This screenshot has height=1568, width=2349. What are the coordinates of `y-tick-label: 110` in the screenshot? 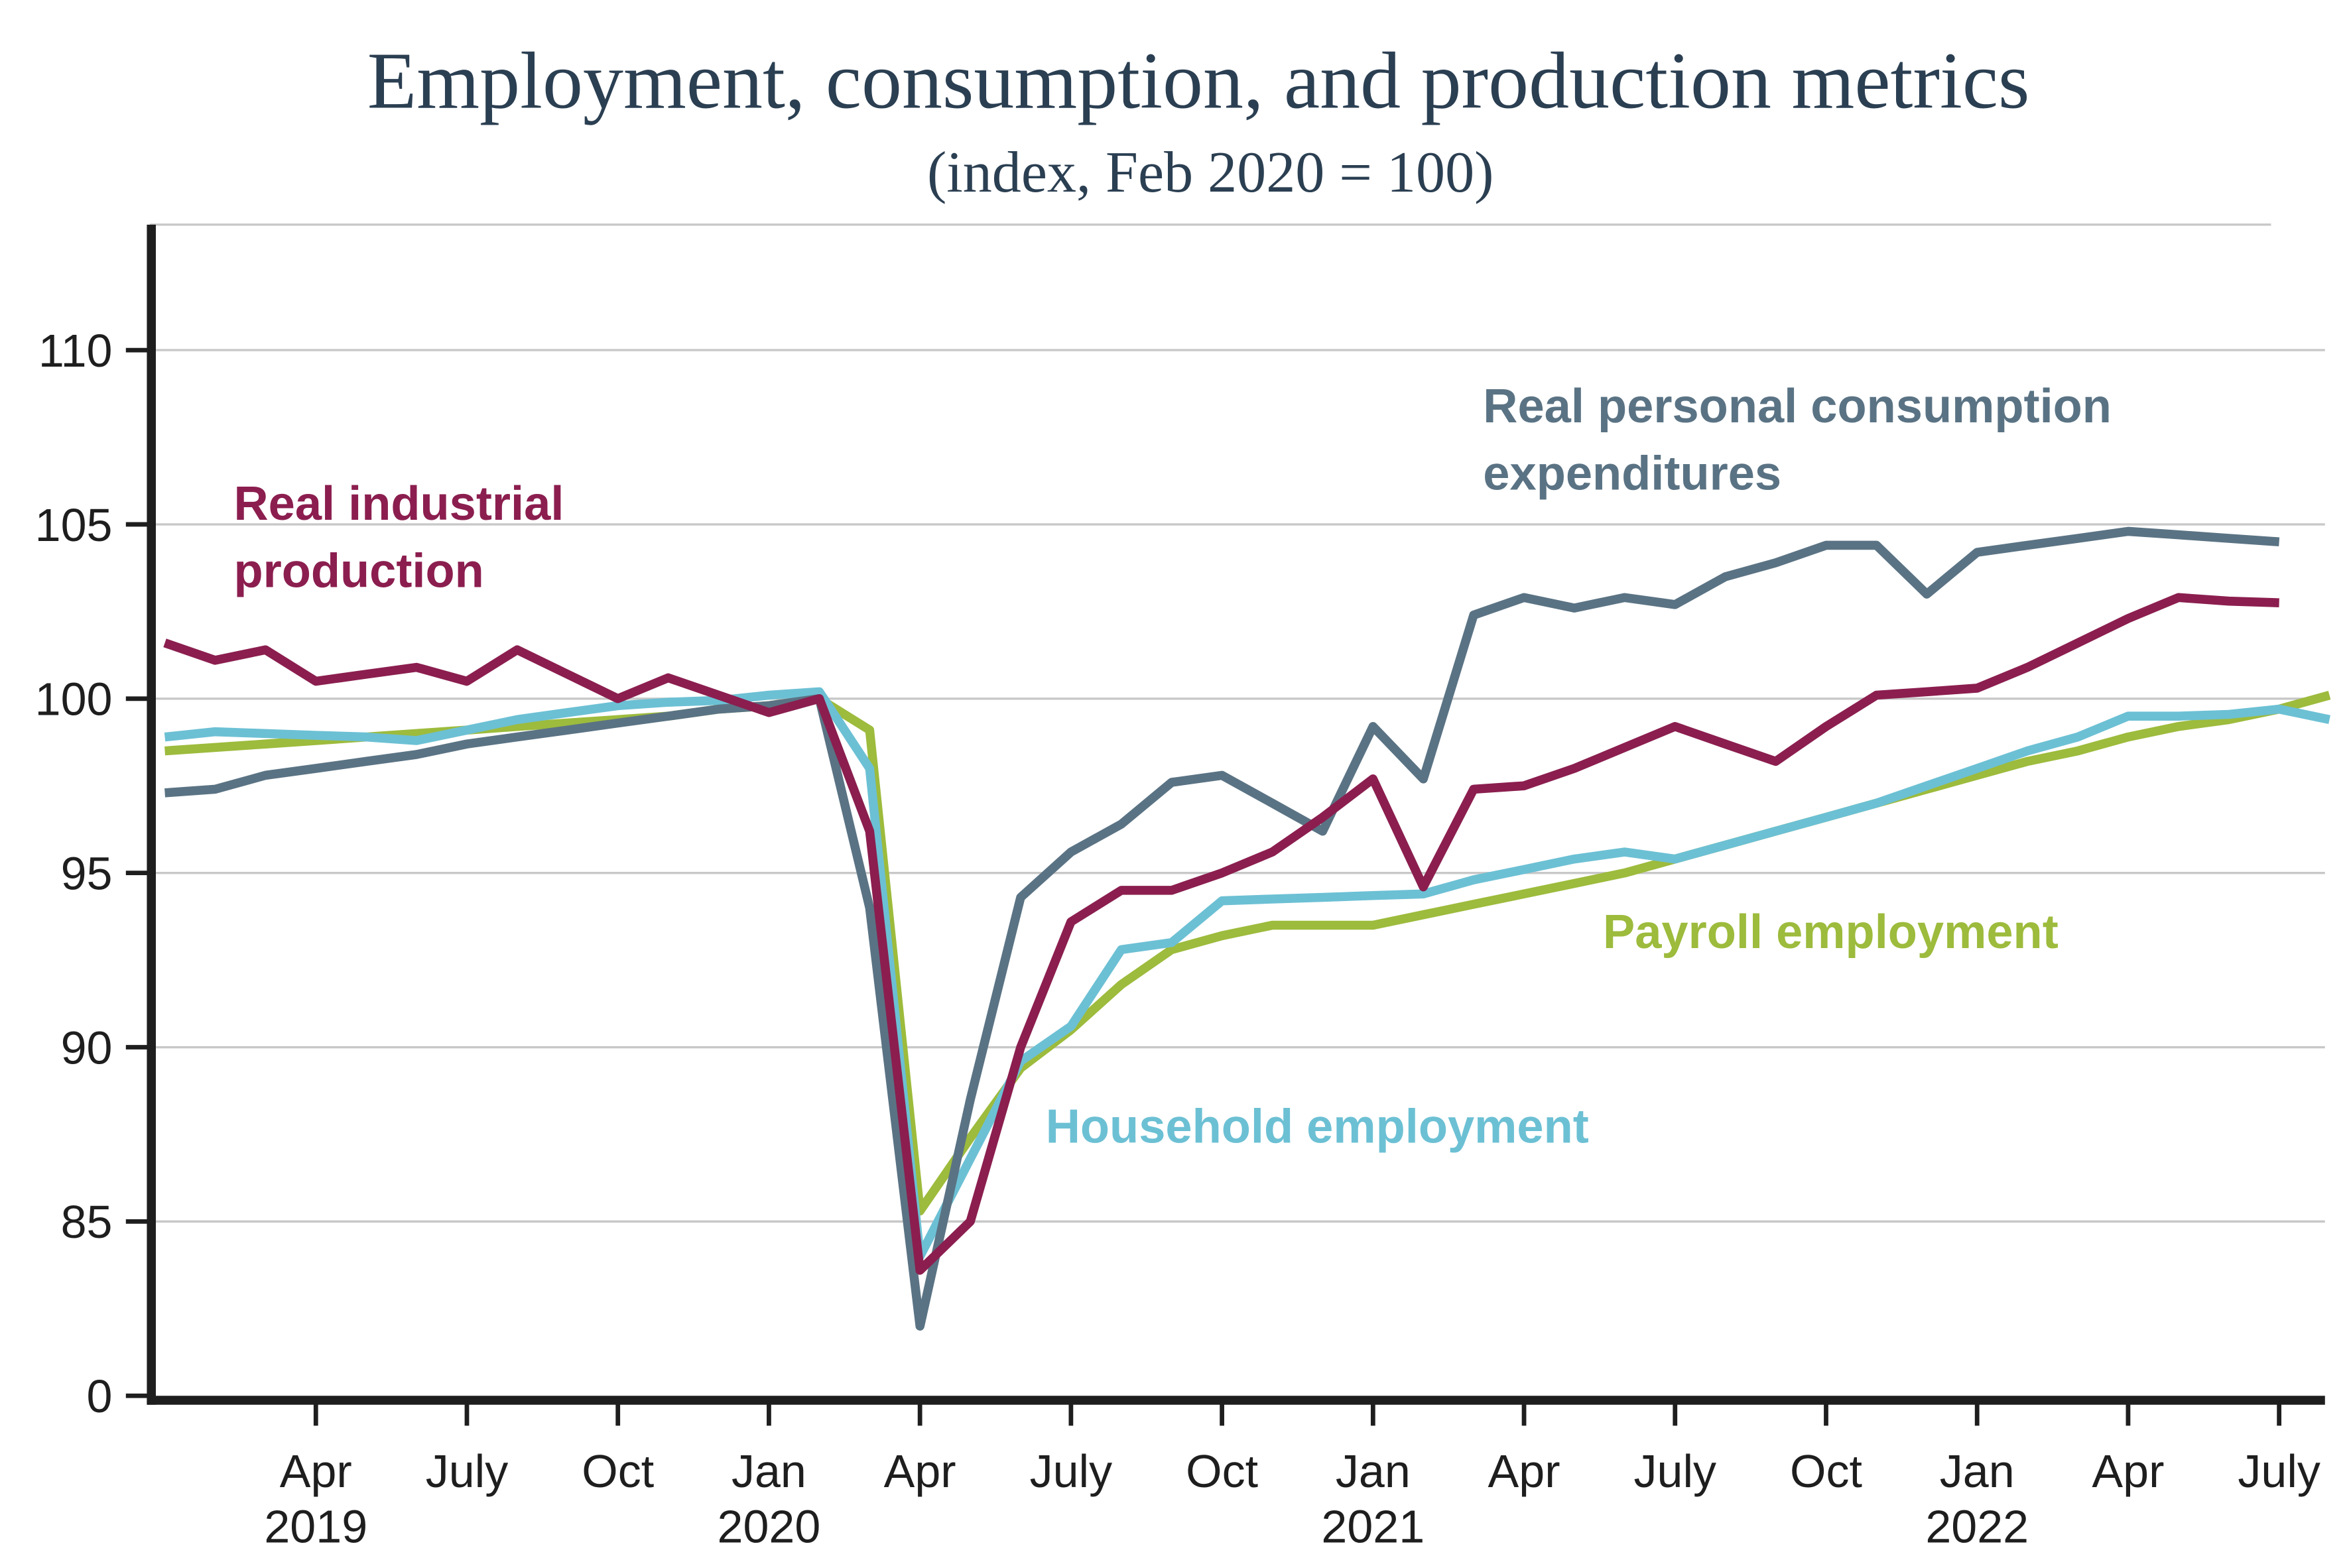 It's located at (75, 351).